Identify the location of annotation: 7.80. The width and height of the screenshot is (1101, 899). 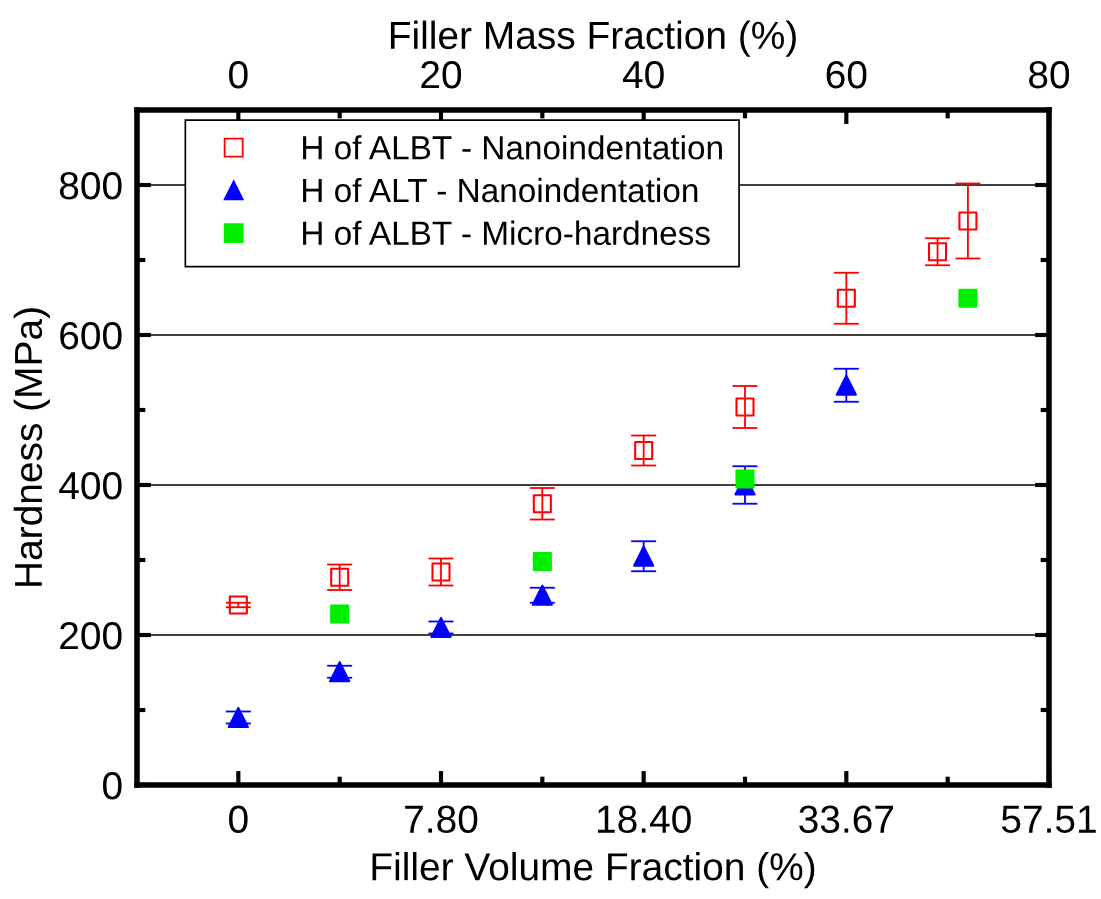
(441, 819).